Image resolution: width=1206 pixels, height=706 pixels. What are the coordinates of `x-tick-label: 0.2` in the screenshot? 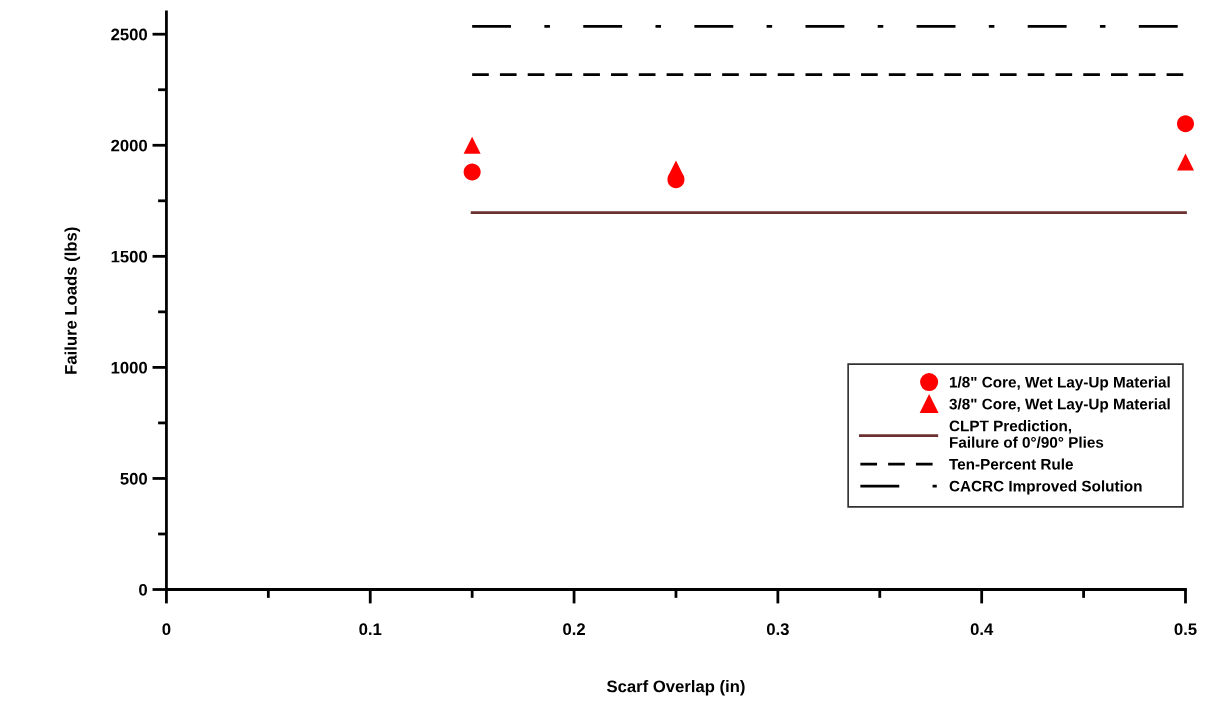 It's located at (574, 629).